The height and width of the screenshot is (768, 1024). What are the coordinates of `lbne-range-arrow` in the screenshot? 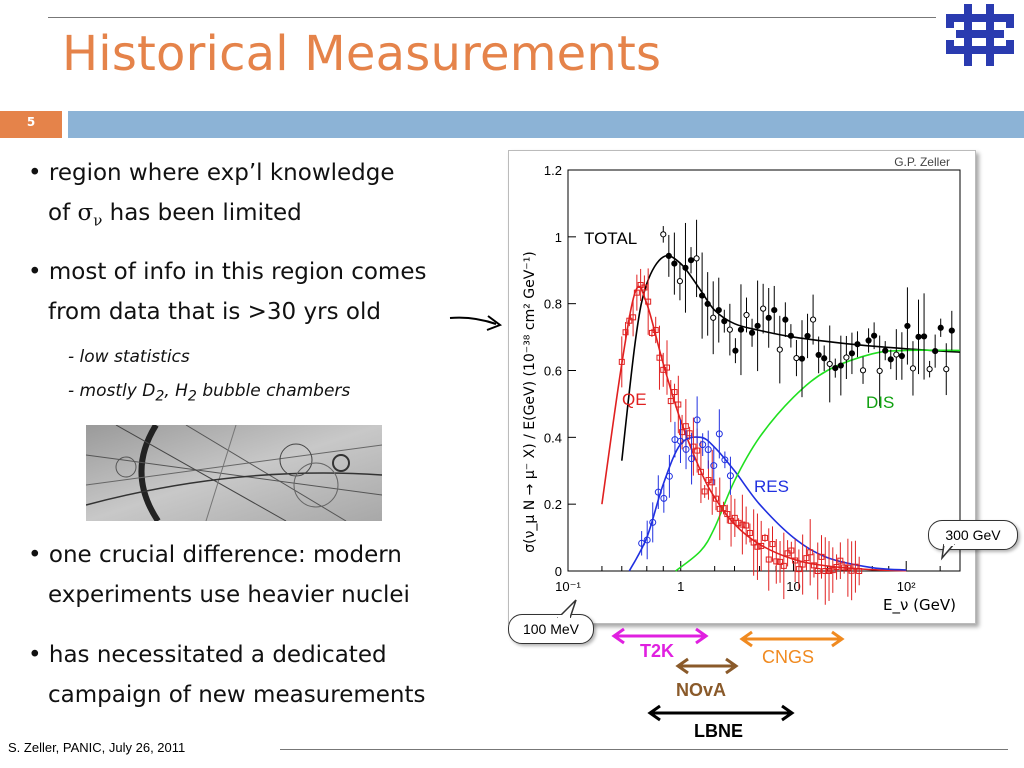 It's located at (721, 713).